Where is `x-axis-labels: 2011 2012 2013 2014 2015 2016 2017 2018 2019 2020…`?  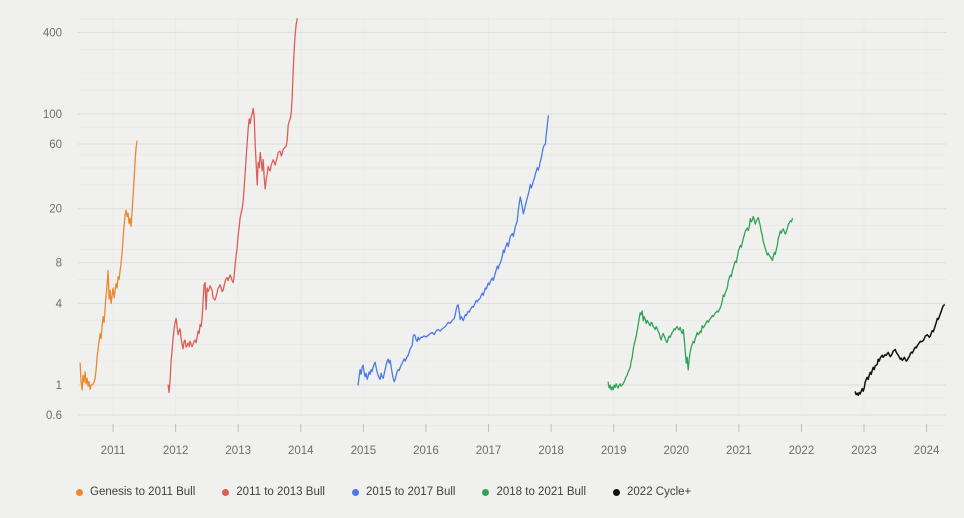 x-axis-labels: 2011 2012 2013 2014 2015 2016 2017 2018 2019 2020… is located at coordinates (520, 451).